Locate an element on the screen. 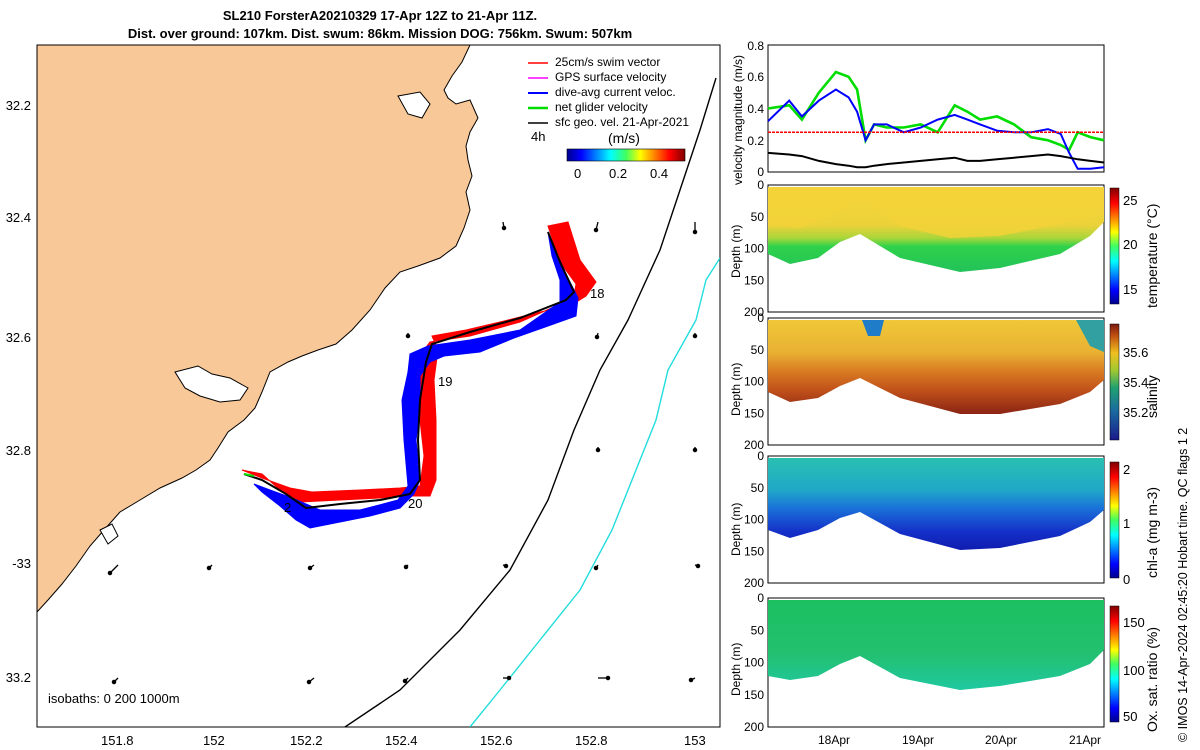  chla-panel: 2 1 0 chl-a (mg m-3) is located at coordinates (963, 521).